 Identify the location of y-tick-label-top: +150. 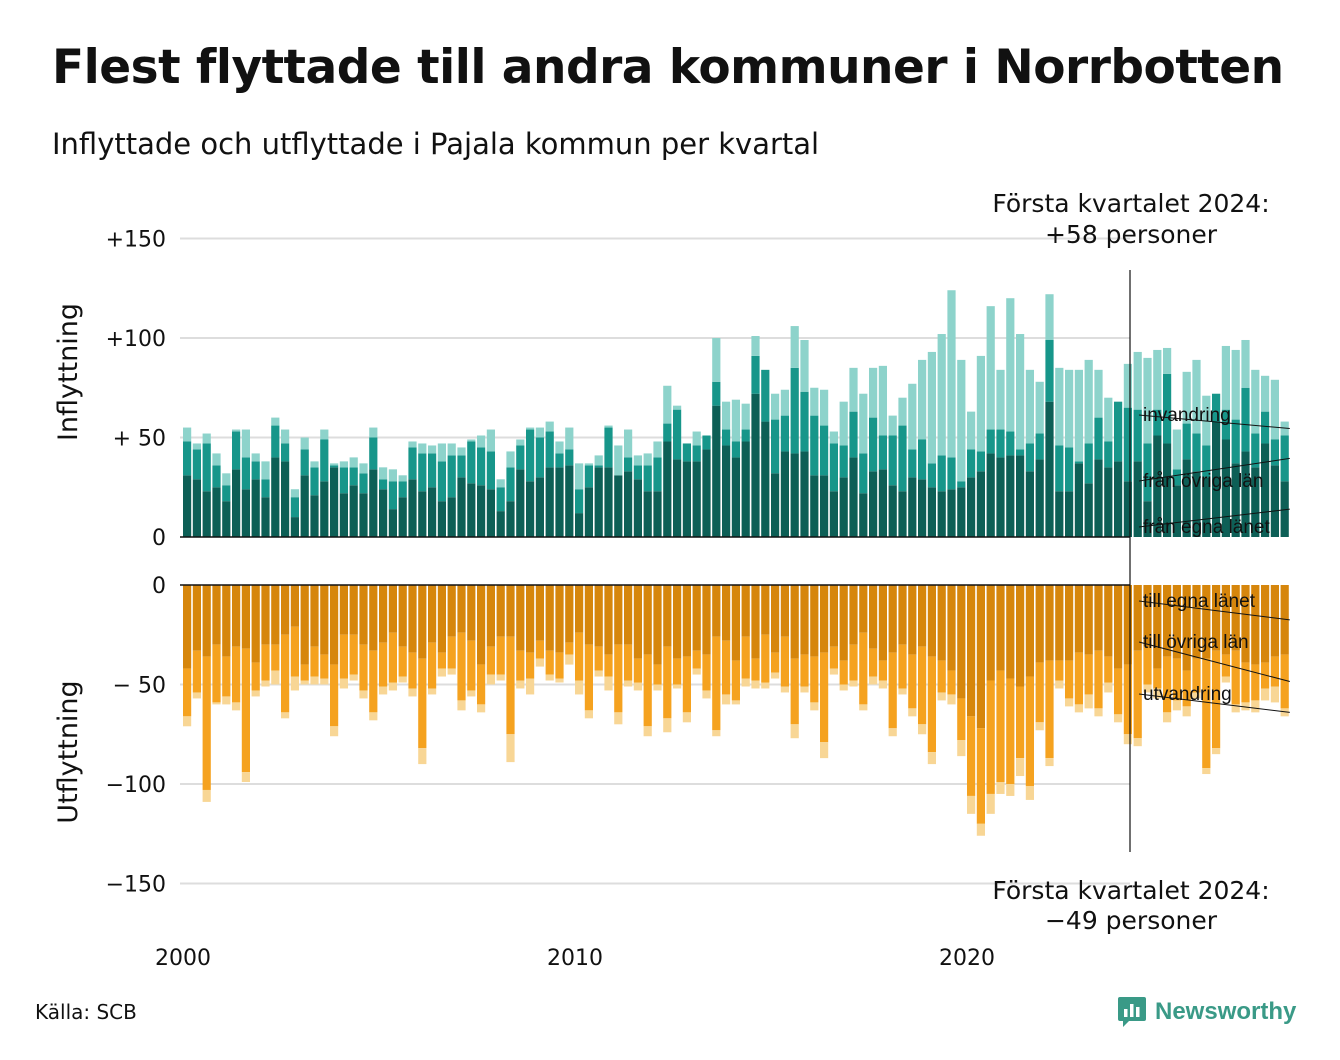
(136, 240).